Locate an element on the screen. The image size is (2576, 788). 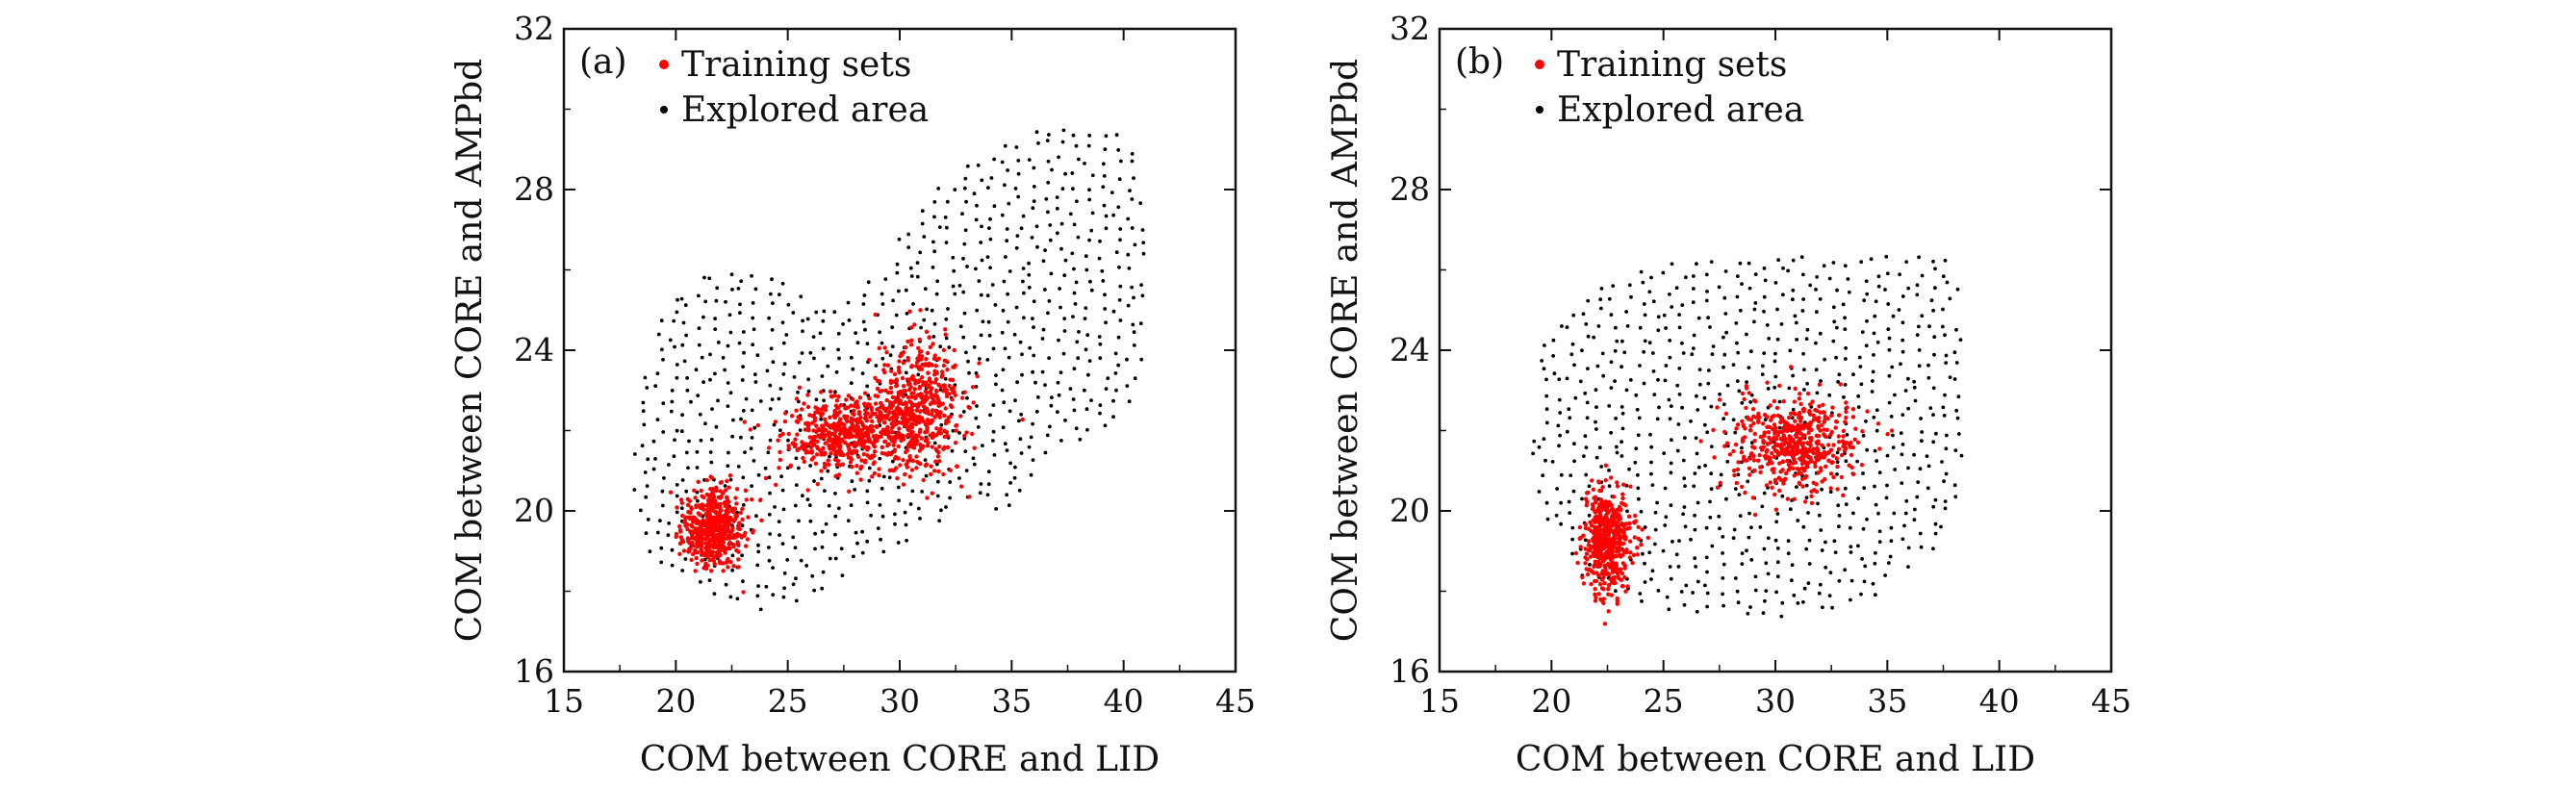
y-axis-label-a: COM between CORE and AMPbd is located at coordinates (470, 351).